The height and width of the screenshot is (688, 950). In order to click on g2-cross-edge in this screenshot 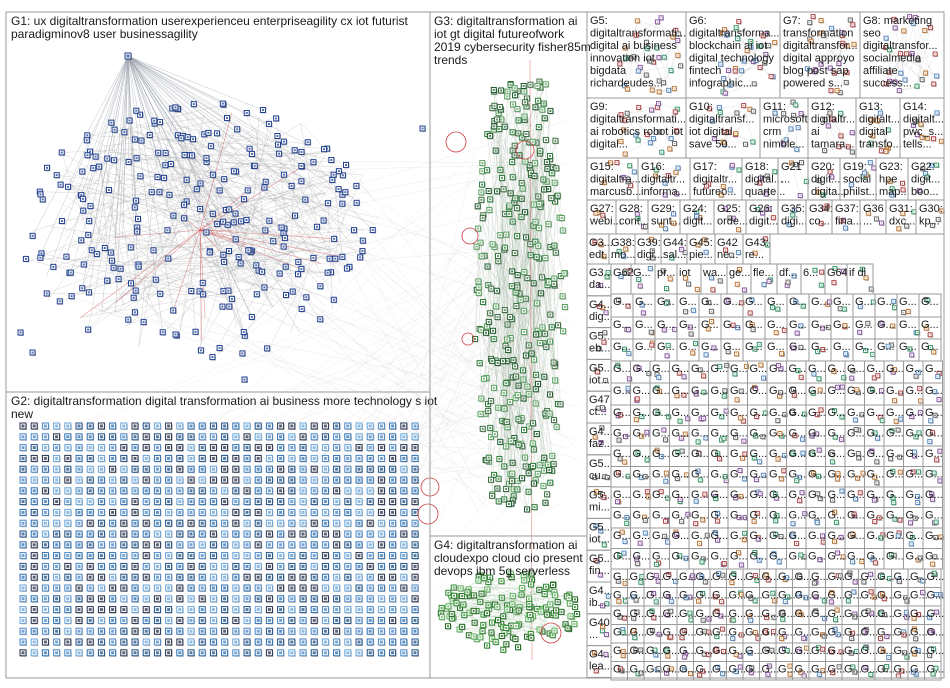, I will do `click(407, 347)`.